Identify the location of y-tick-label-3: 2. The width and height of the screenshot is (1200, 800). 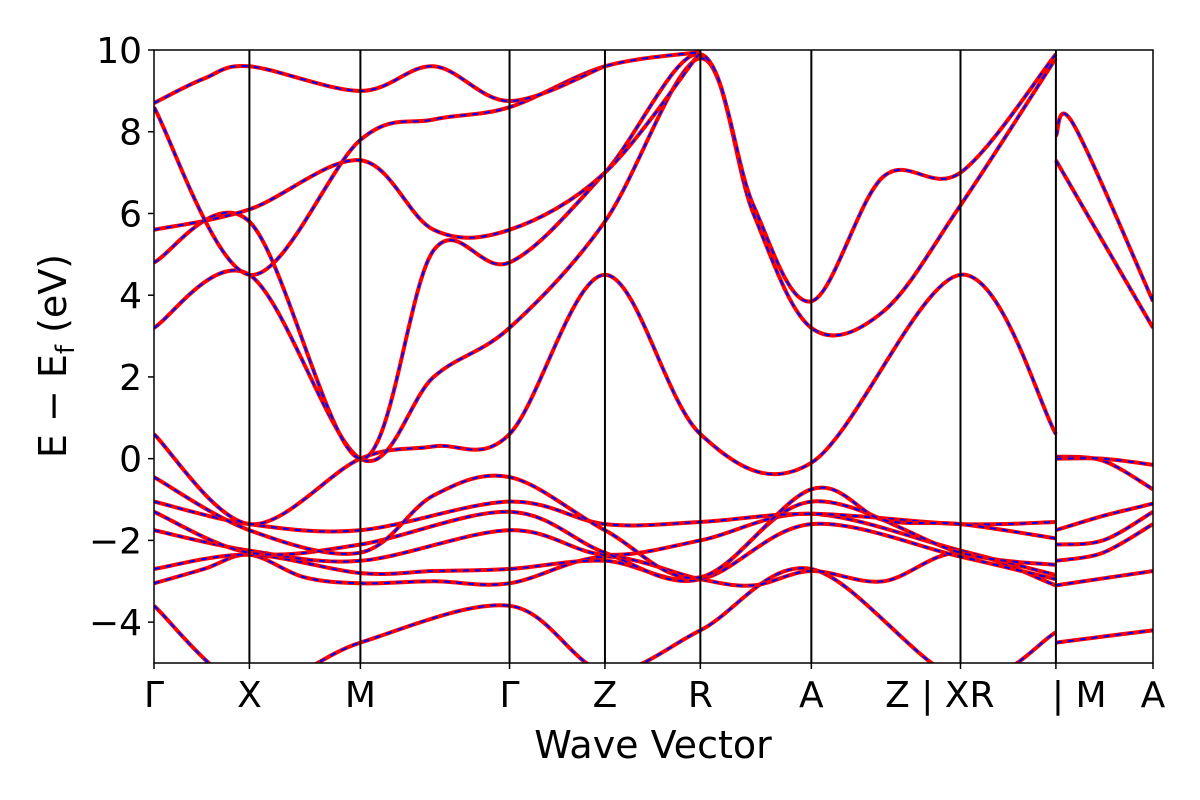
(130, 378).